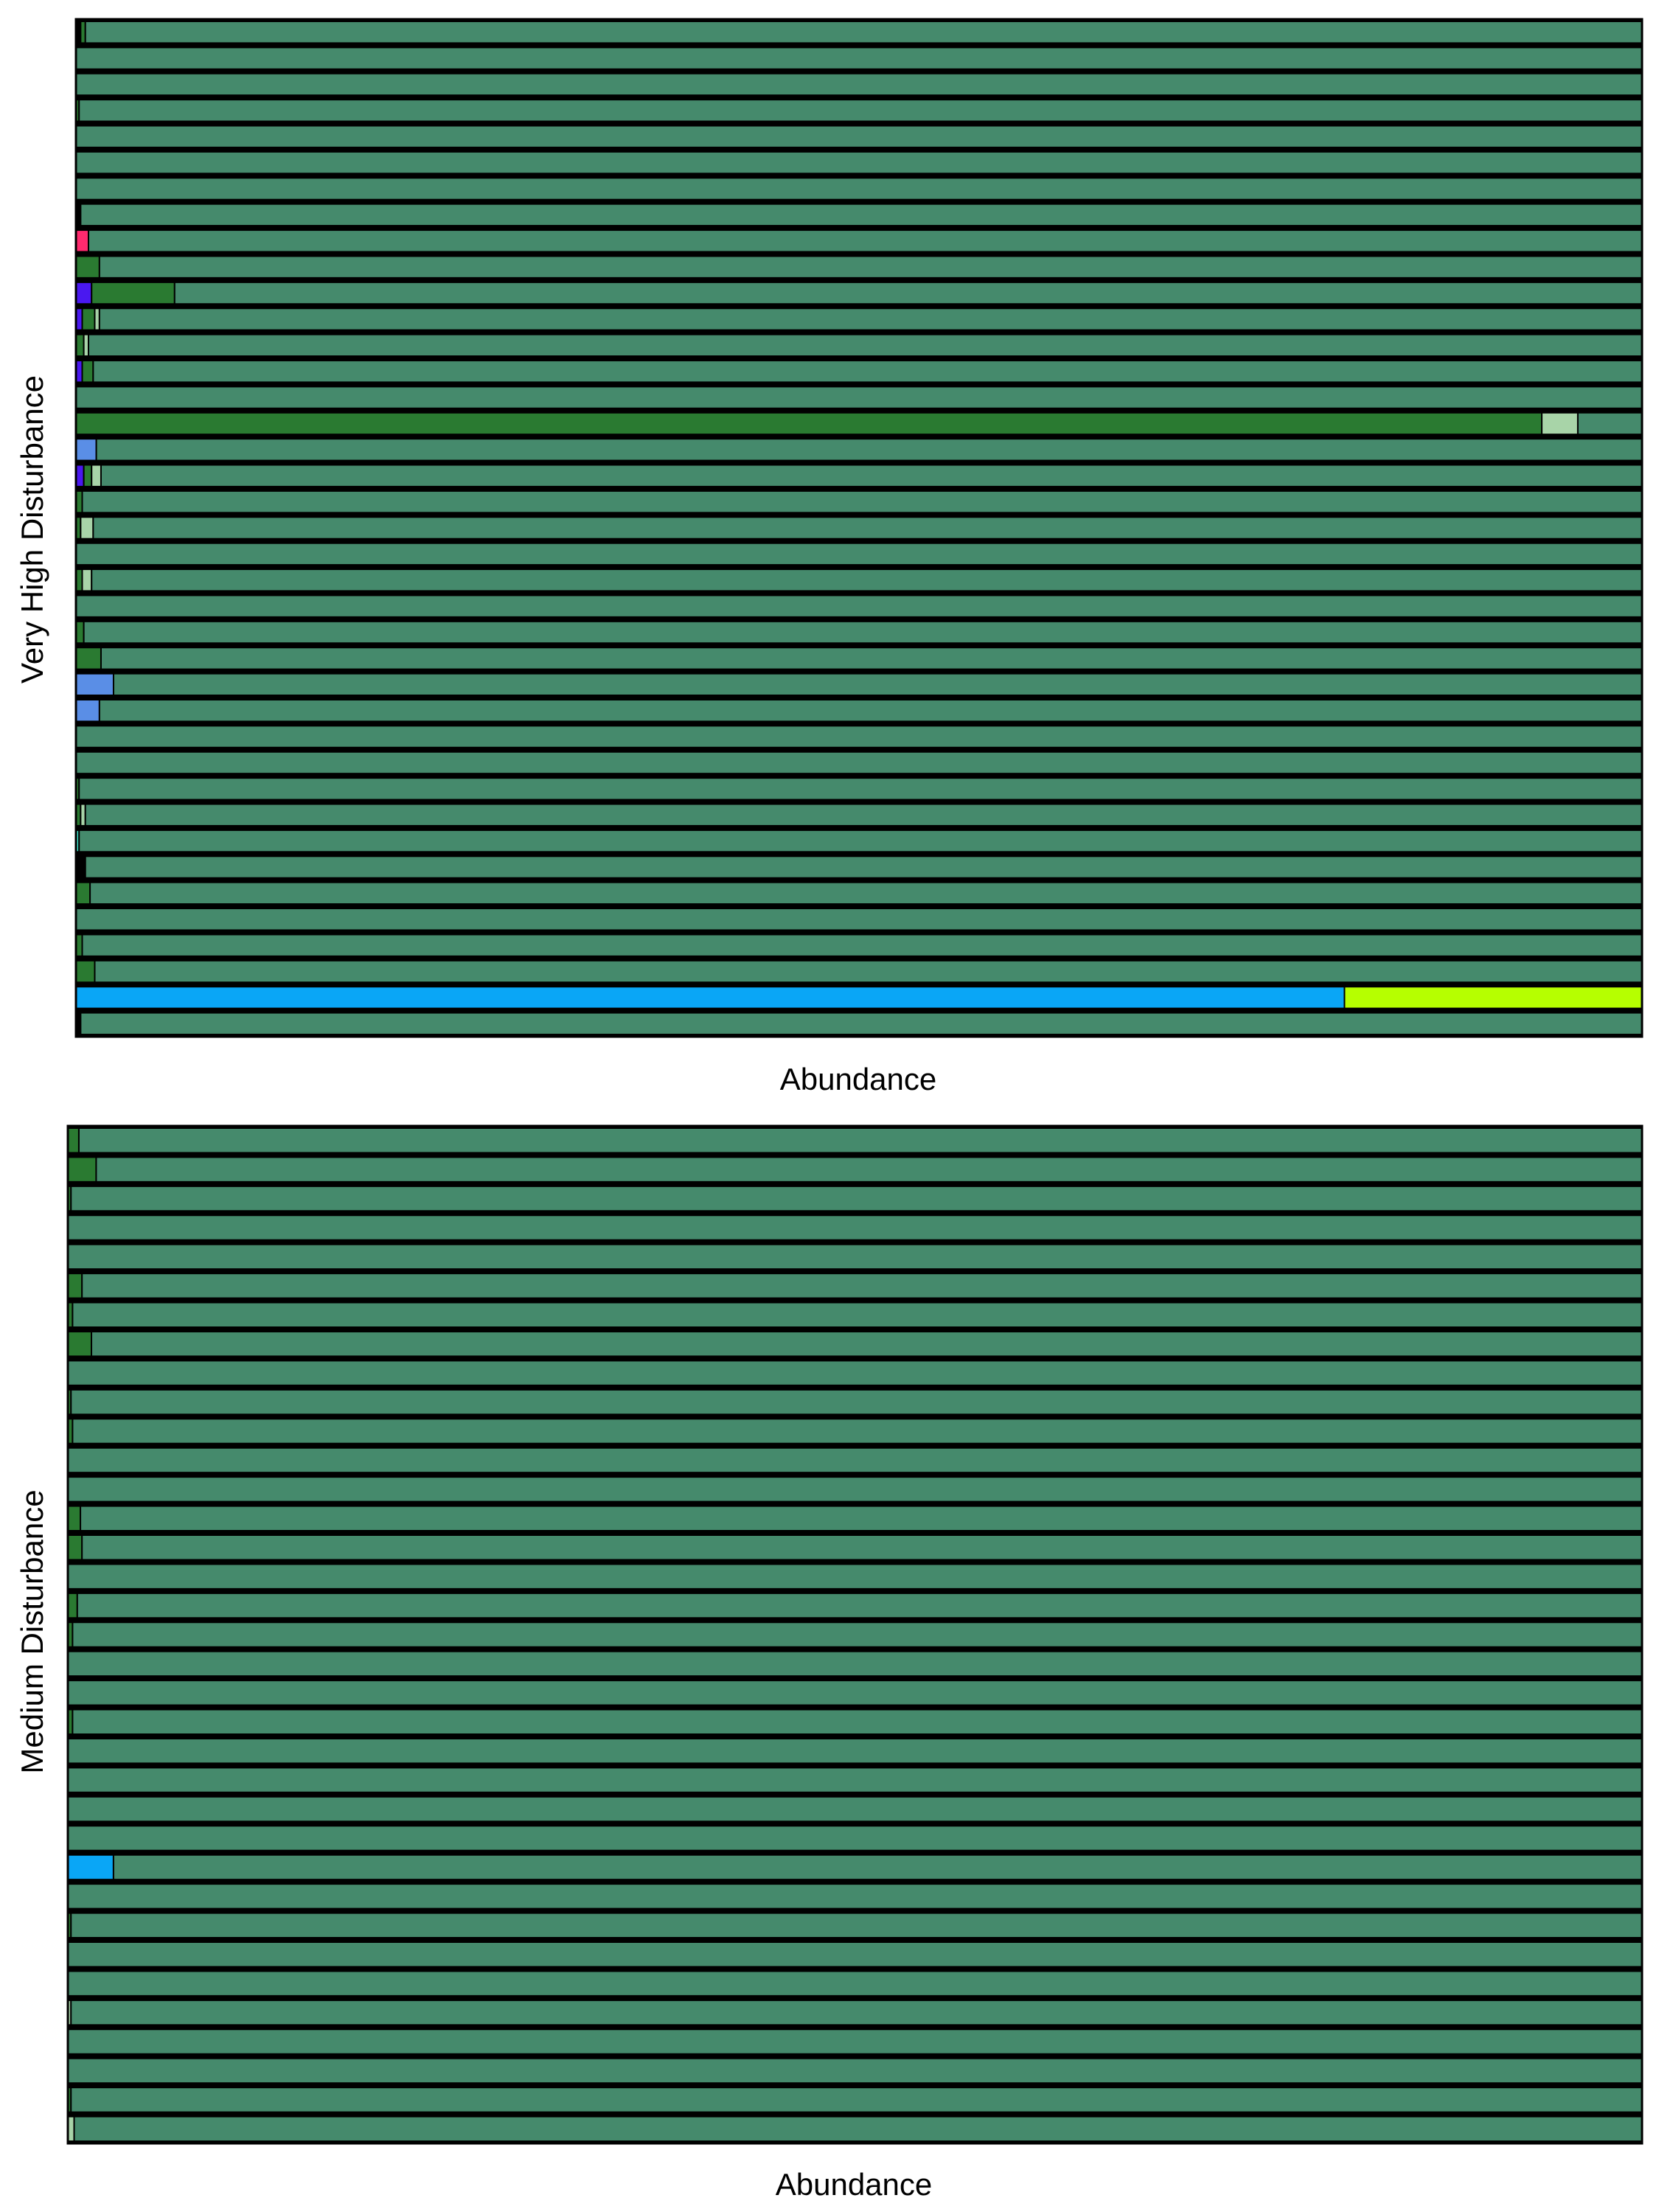 The width and height of the screenshot is (1659, 2212). Describe the element at coordinates (82, 241) in the screenshot. I see `bar-segment-pink` at that location.